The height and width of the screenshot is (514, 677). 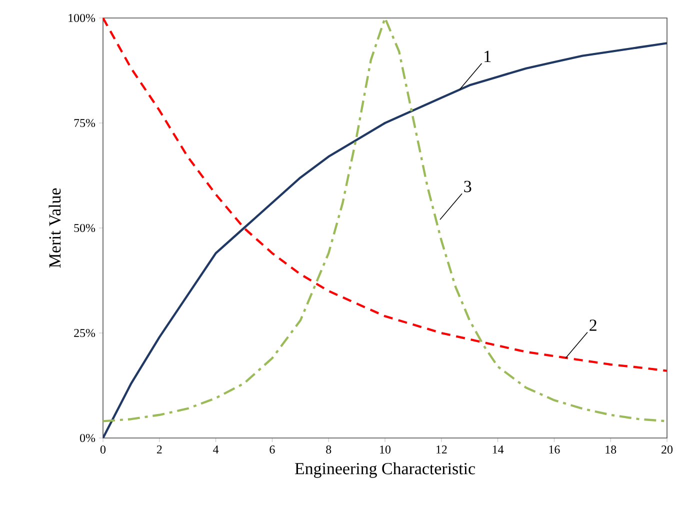 What do you see at coordinates (498, 450) in the screenshot?
I see `x-tick-label: 14` at bounding box center [498, 450].